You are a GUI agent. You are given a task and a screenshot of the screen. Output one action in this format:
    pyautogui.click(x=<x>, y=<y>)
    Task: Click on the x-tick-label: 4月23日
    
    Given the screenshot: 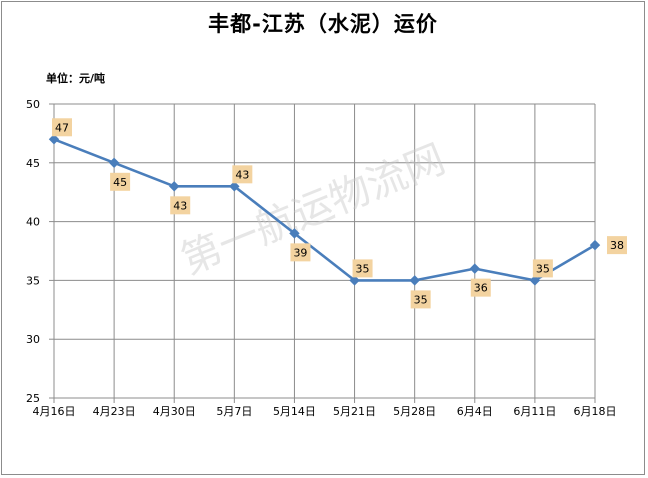 What is the action you would take?
    pyautogui.click(x=114, y=411)
    